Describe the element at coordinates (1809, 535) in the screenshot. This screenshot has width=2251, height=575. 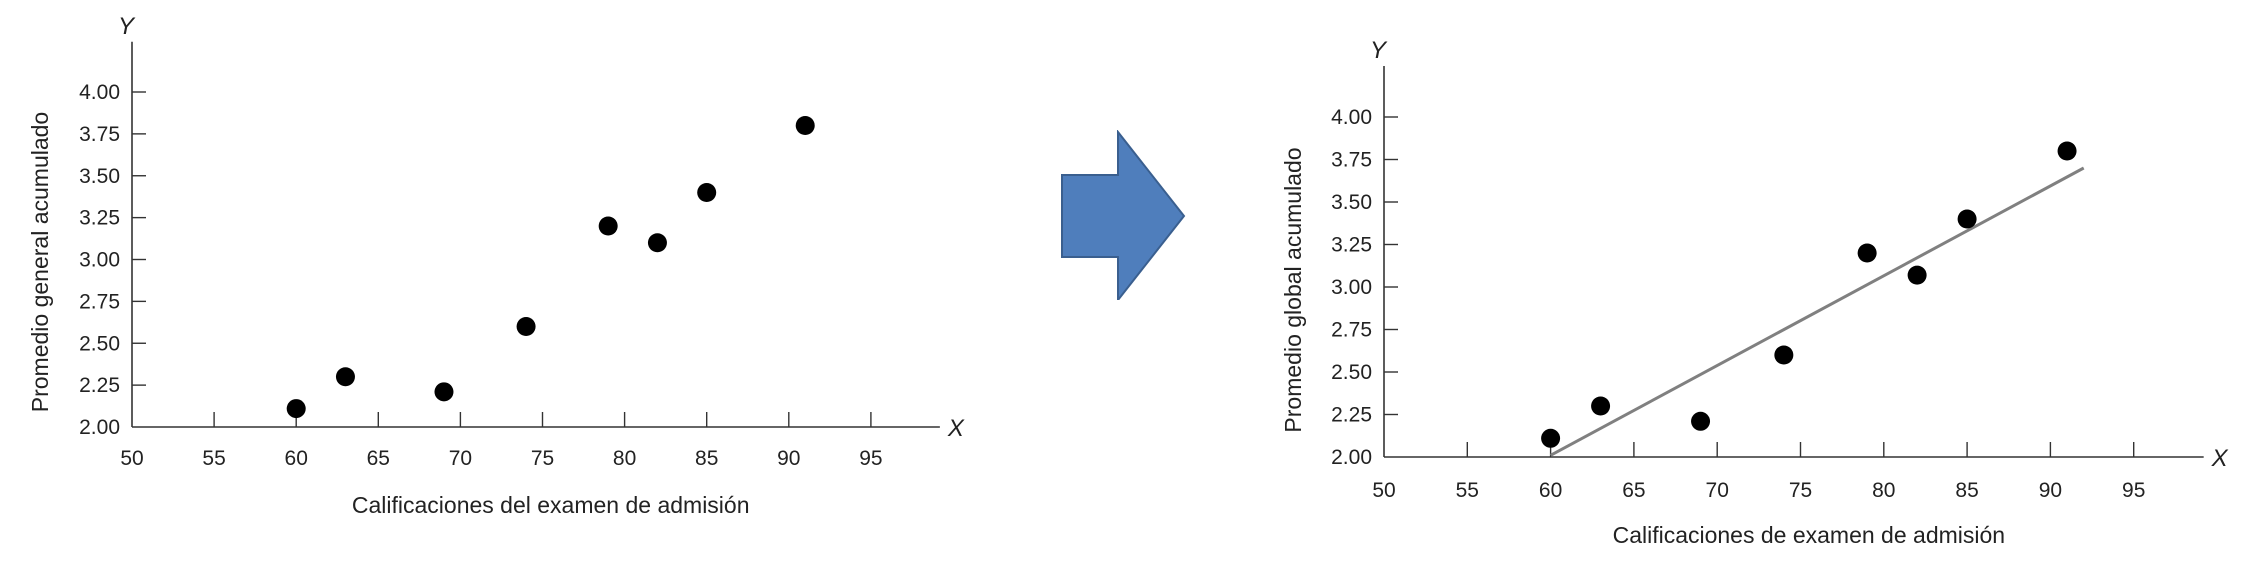
I see `x-axis-title: Calificaciones de examen de admisión` at that location.